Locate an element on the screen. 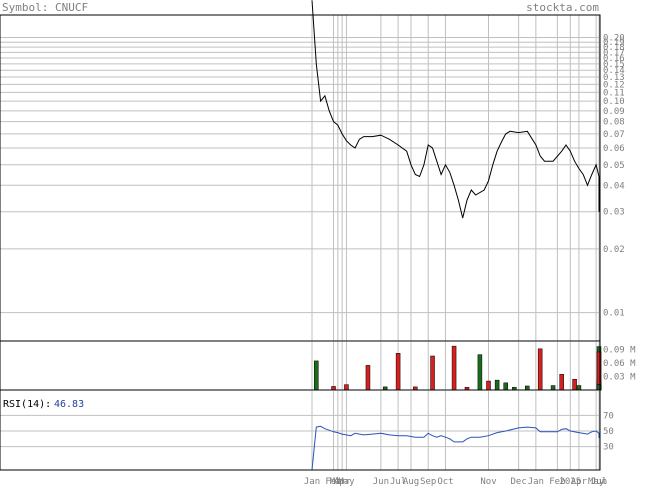 Image resolution: width=655 pixels, height=486 pixels. volume-tick-label: 0.06 M is located at coordinates (619, 364).